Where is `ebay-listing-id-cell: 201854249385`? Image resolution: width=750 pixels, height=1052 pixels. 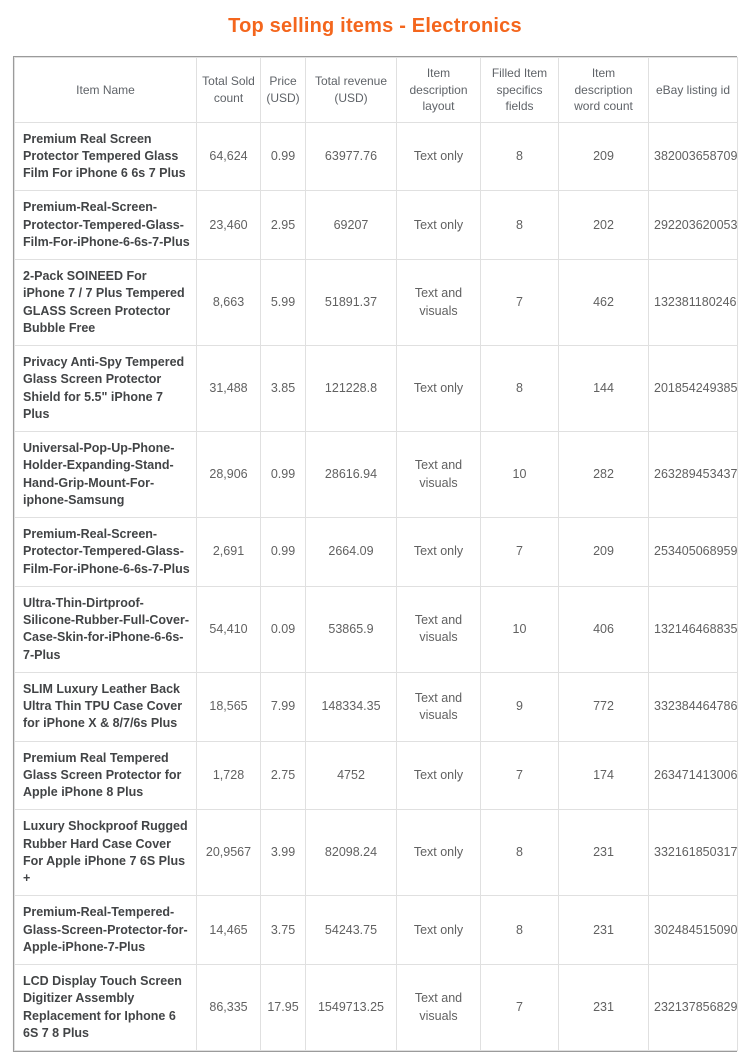
ebay-listing-id-cell: 201854249385 is located at coordinates (693, 389).